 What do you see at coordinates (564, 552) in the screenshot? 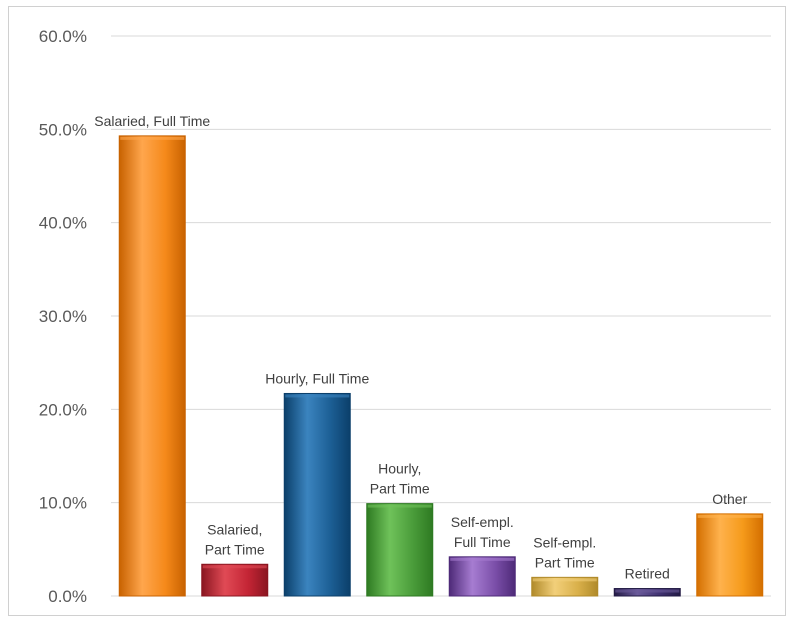
I see `bar-category-label: Self-empl. Part Time` at bounding box center [564, 552].